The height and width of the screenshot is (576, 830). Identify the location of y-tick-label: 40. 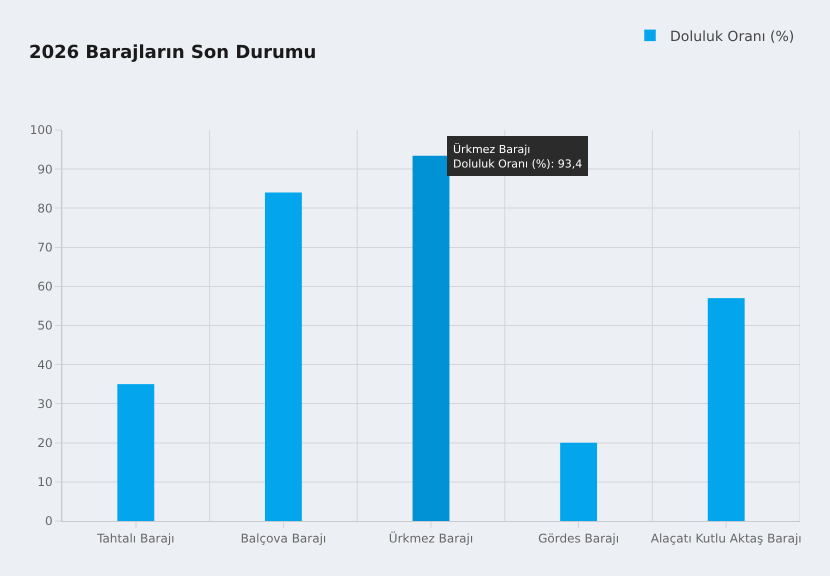
(45, 365).